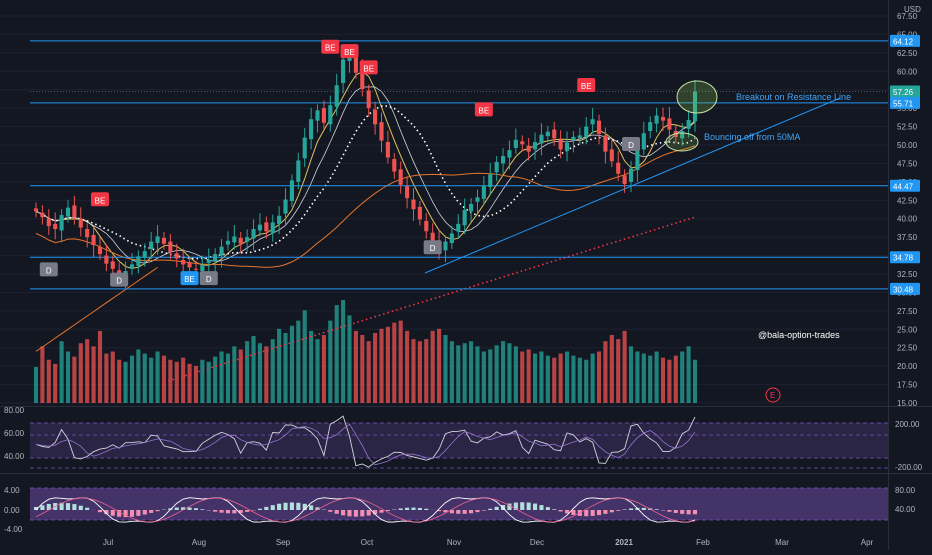 This screenshot has height=555, width=932. Describe the element at coordinates (752, 137) in the screenshot. I see `bounce-annotation: Bouncing off from 50MA` at that location.